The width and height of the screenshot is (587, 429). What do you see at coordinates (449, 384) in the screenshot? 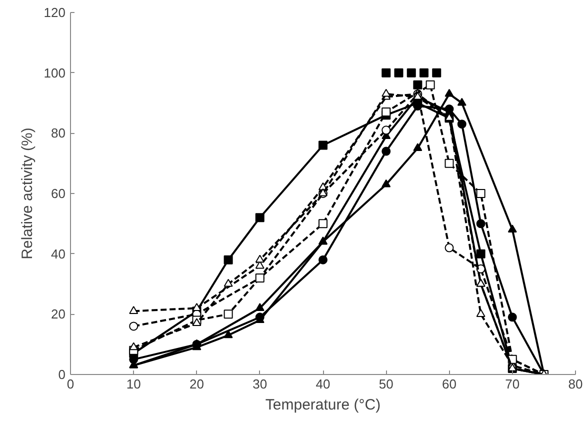
I see `x-tick-label: 60` at bounding box center [449, 384].